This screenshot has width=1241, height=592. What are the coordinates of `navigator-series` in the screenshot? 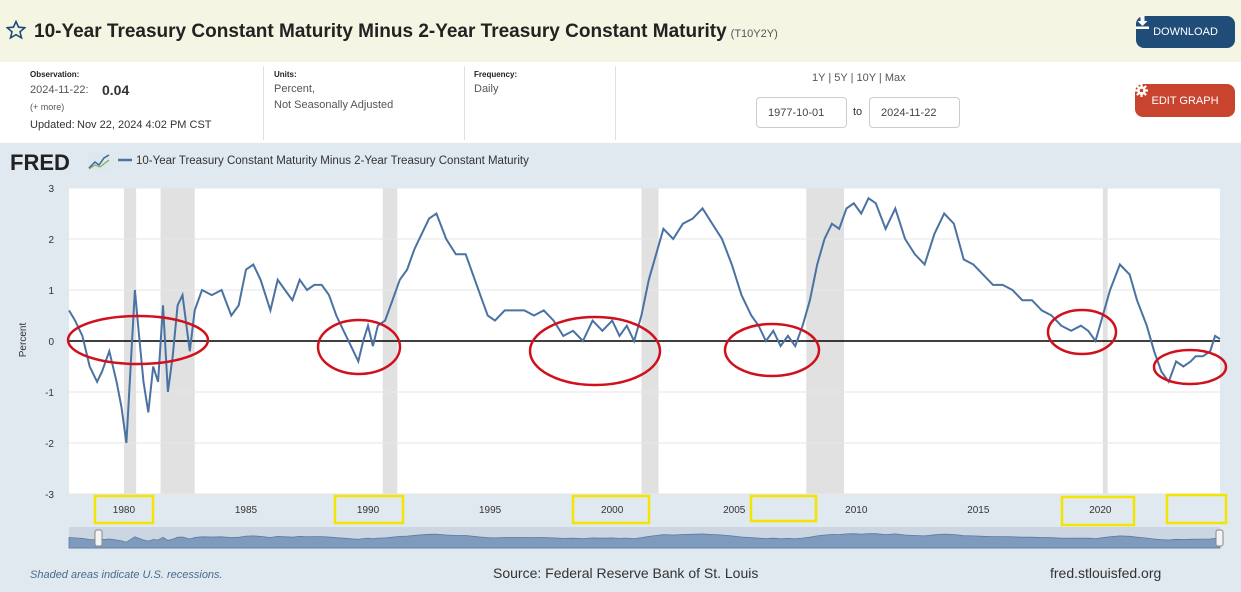 It's located at (644, 541).